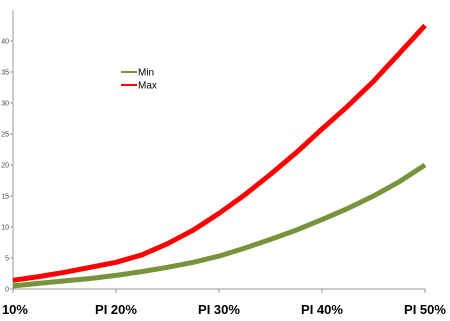  What do you see at coordinates (139, 80) in the screenshot?
I see `legend: Min Max` at bounding box center [139, 80].